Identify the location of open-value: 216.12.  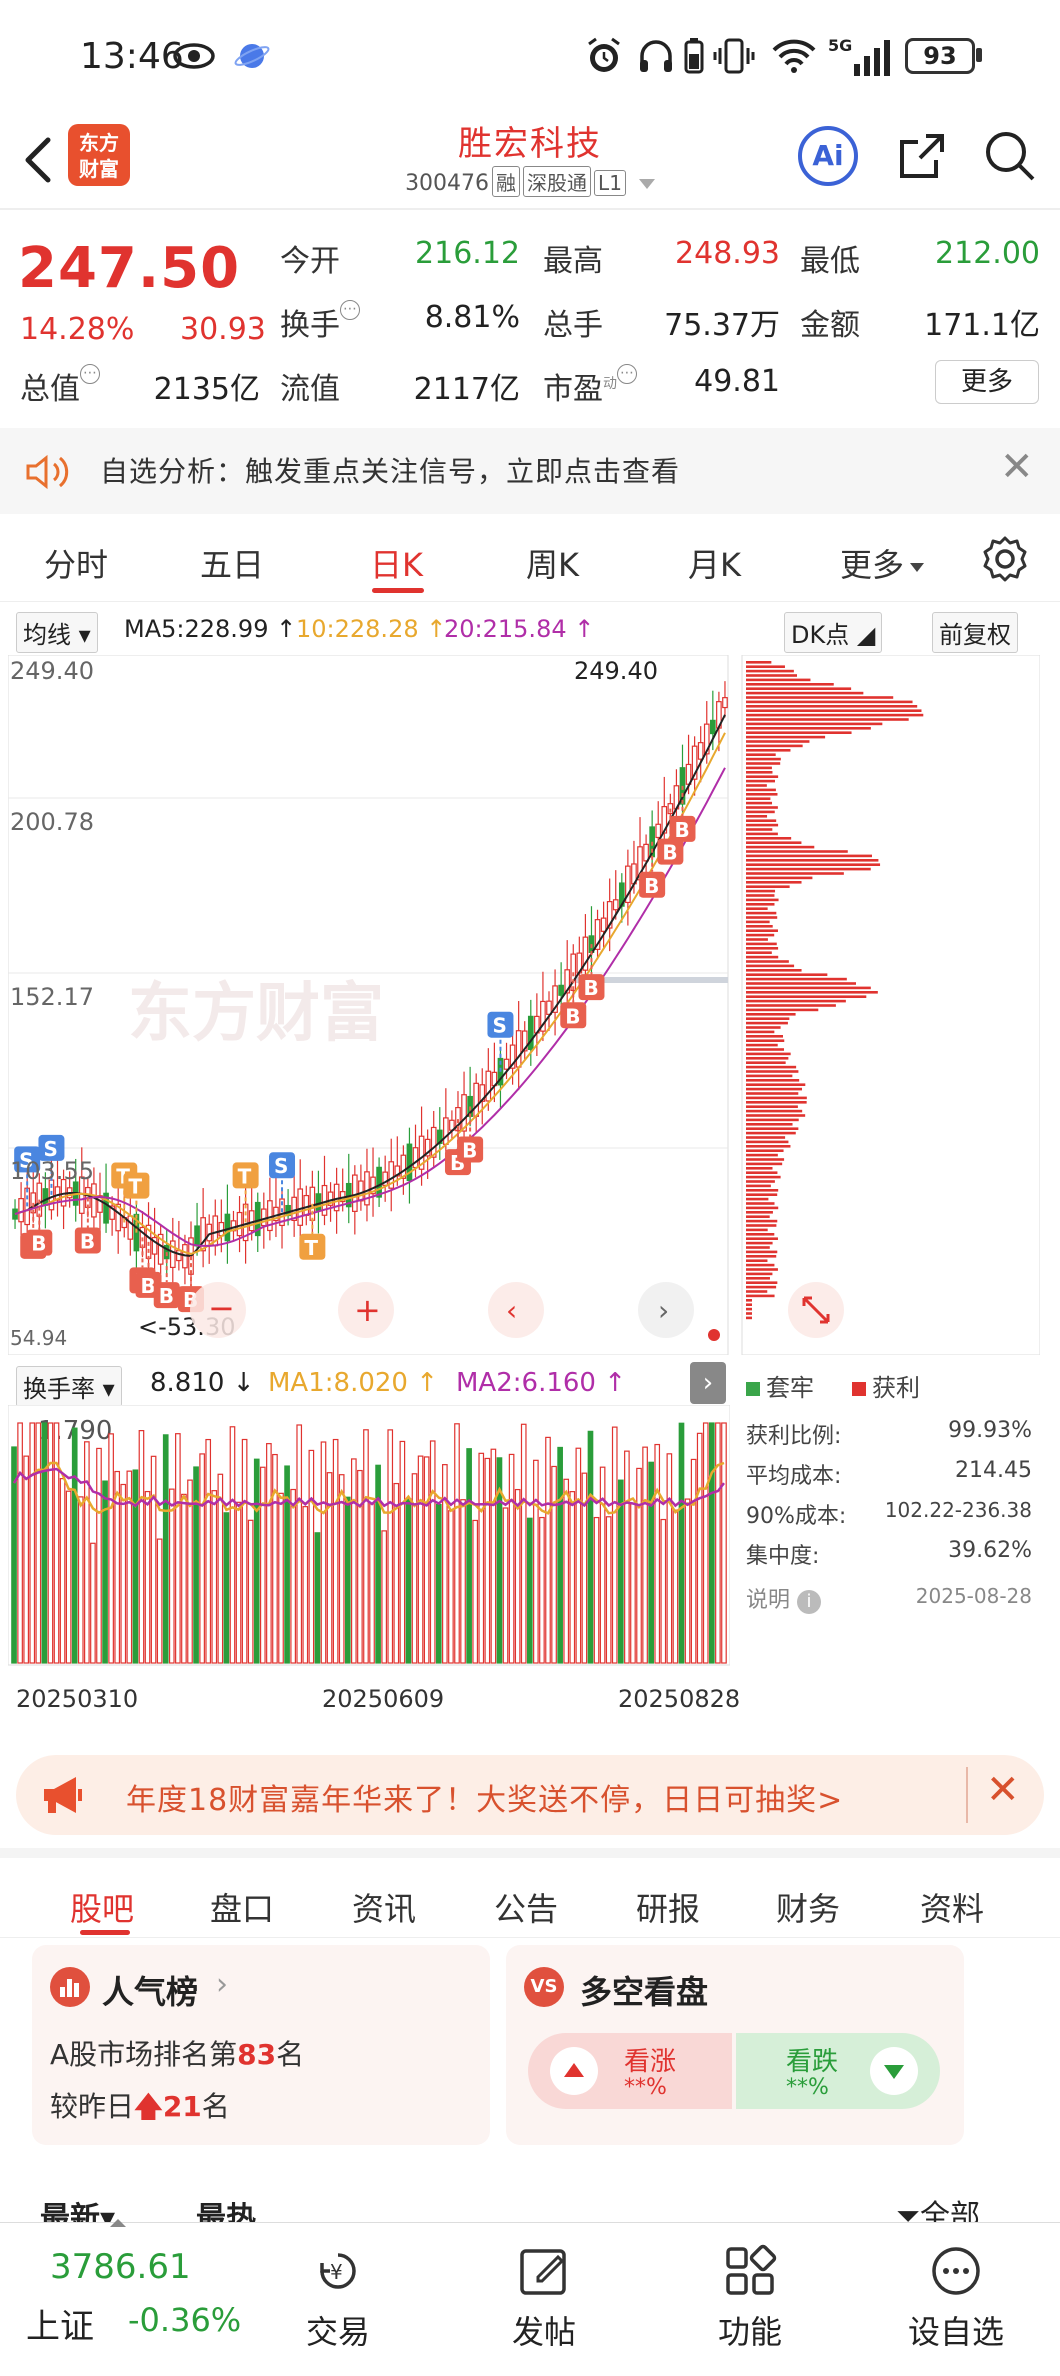
(467, 253).